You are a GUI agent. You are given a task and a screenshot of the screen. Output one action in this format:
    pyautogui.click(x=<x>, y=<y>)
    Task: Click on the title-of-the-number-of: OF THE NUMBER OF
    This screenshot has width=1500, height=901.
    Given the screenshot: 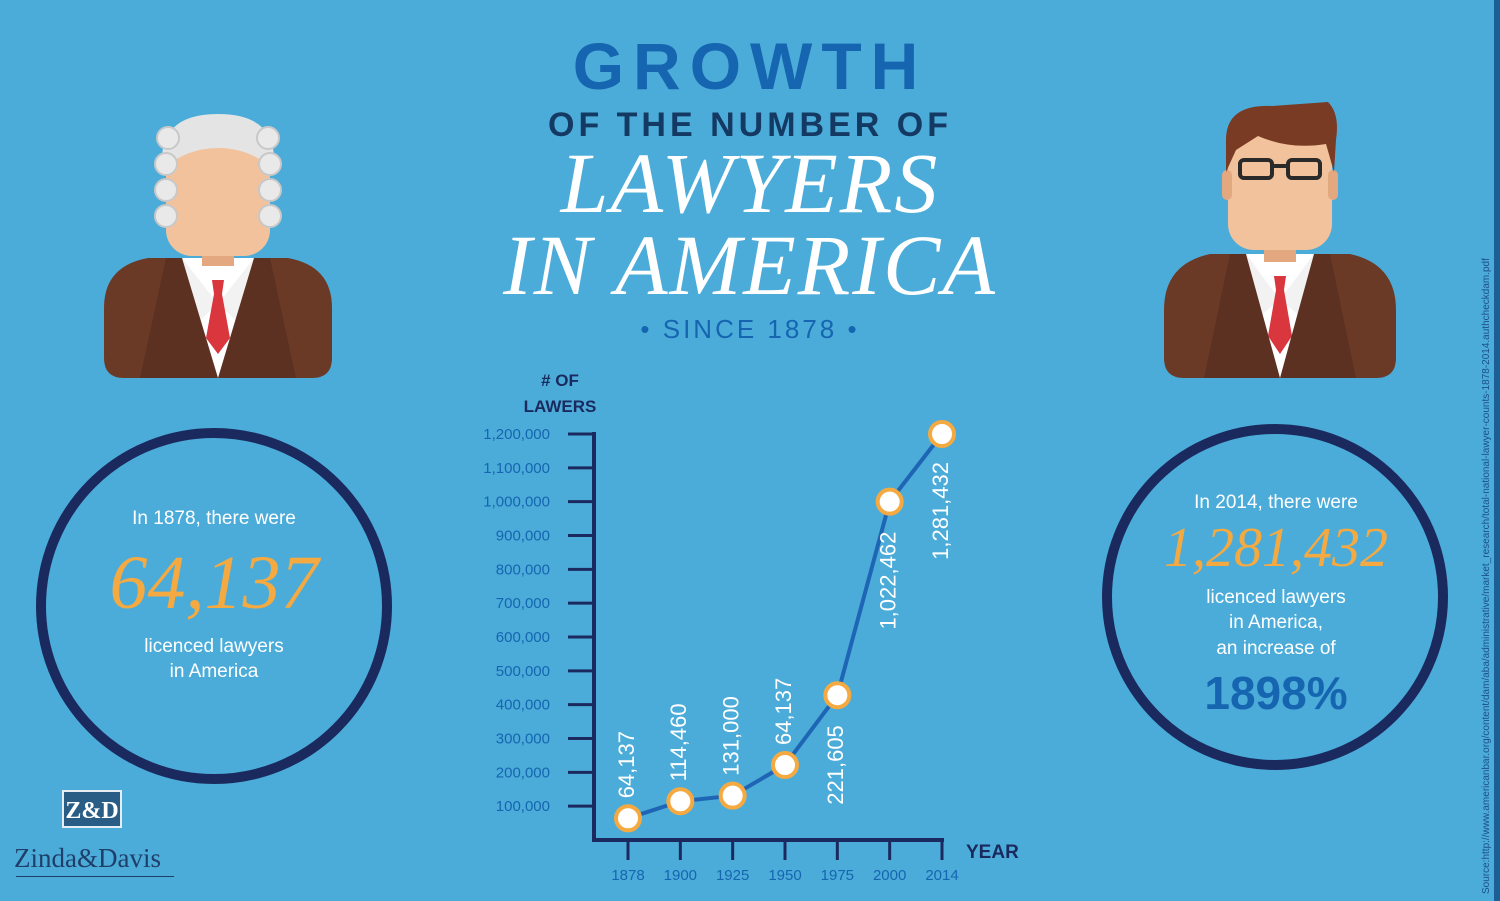 What is the action you would take?
    pyautogui.click(x=750, y=125)
    